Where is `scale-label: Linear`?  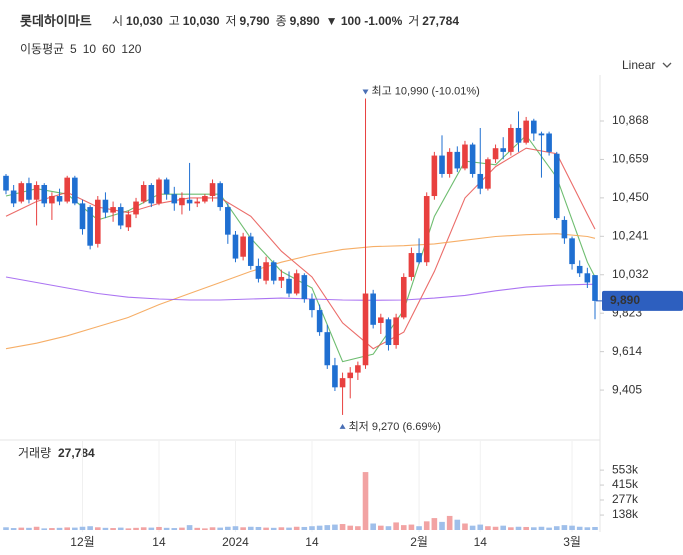
scale-label: Linear is located at coordinates (638, 65).